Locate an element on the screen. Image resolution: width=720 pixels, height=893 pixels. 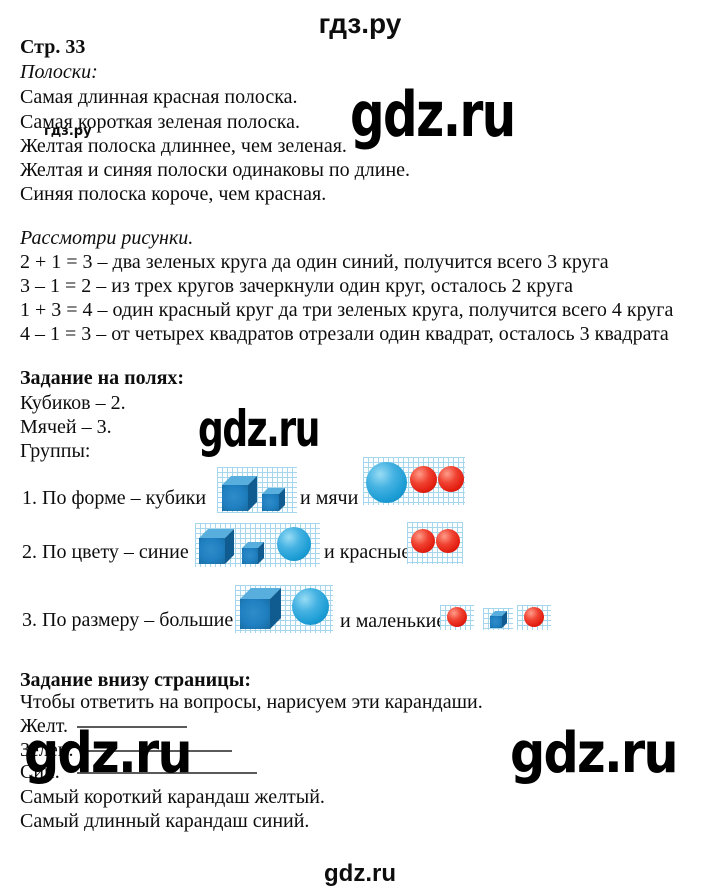
pencil-label-blue: Син. is located at coordinates (40, 772).